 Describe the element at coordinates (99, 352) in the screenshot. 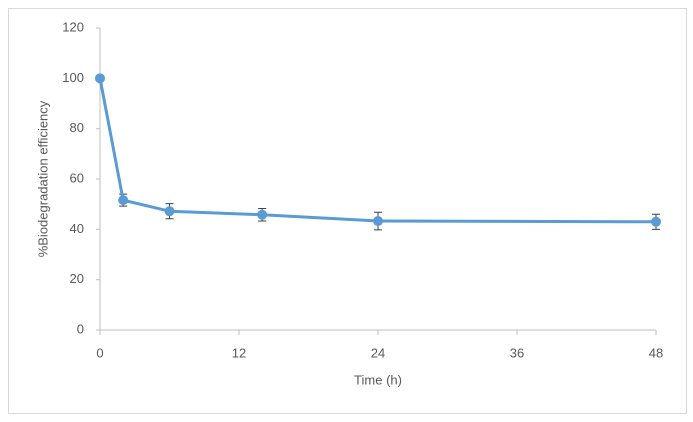

I see `x-tick-label: 0` at that location.